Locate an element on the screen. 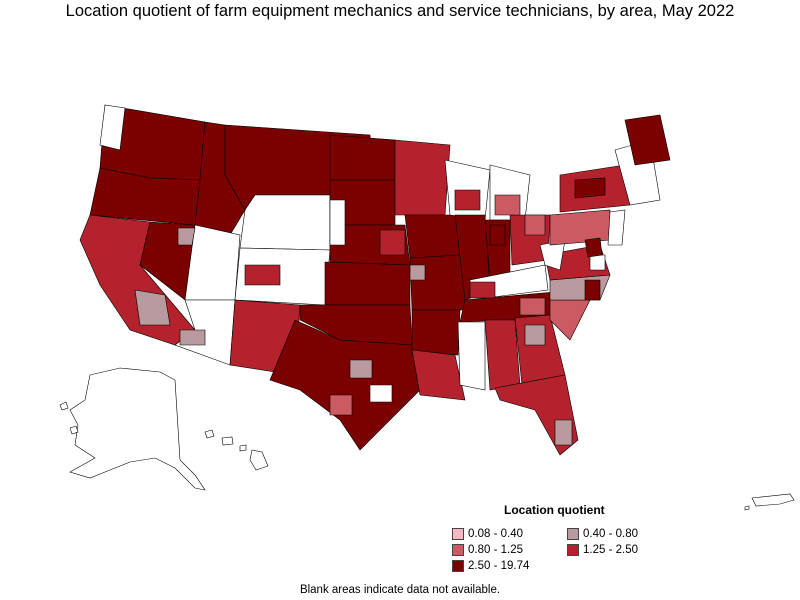 Image resolution: width=800 pixels, height=600 pixels. region-hawaii is located at coordinates (236, 450).